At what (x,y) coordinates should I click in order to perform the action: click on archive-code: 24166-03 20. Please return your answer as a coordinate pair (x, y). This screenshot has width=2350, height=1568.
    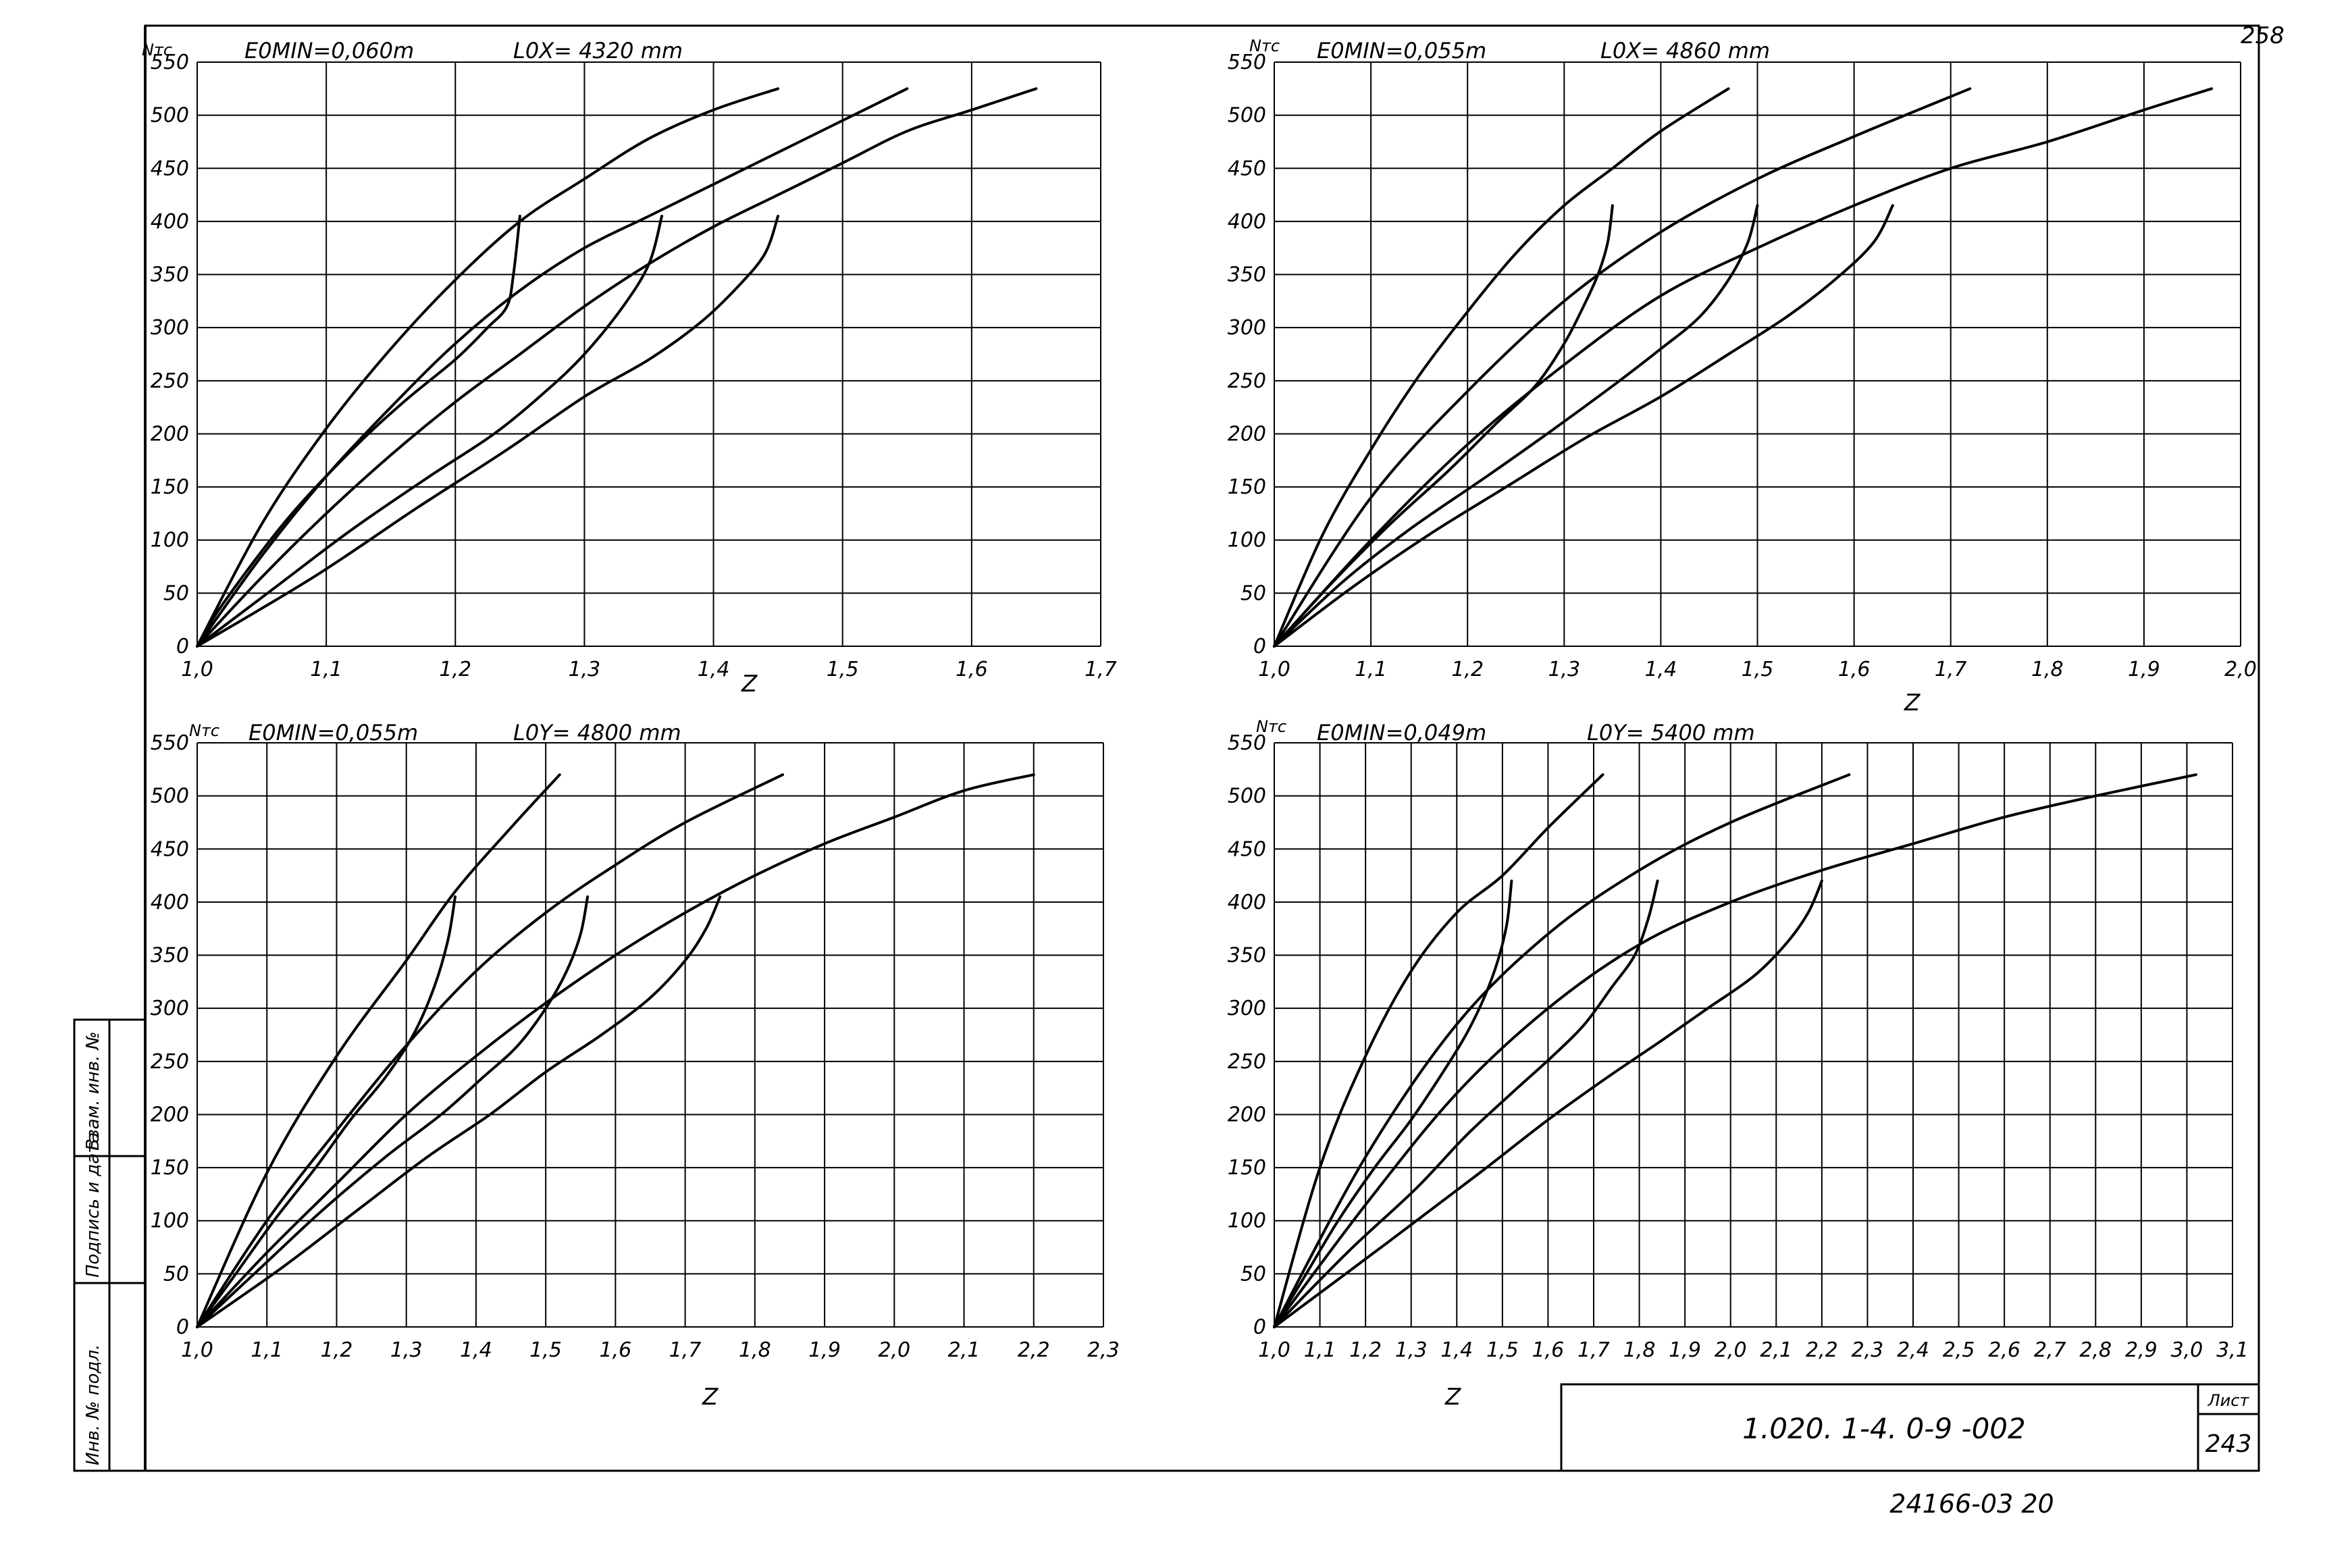
    Looking at the image, I should click on (1971, 1504).